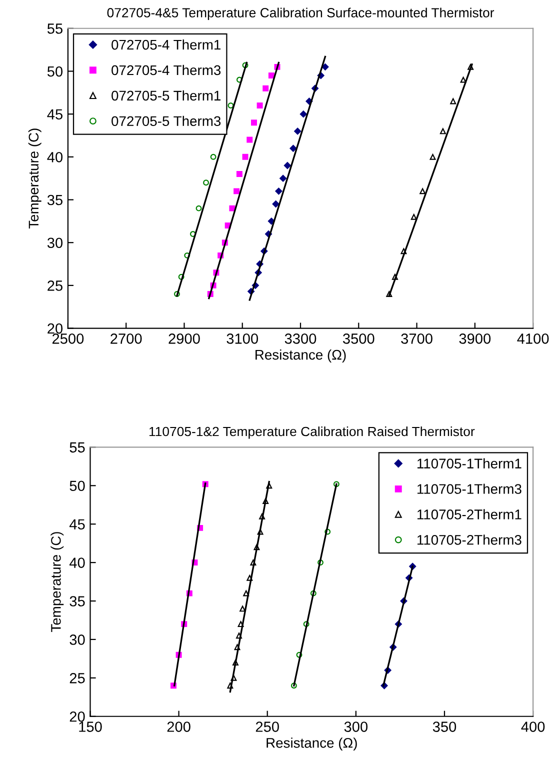 This screenshot has height=767, width=557. I want to click on chart-title: 072705-4&5 Temperature Calibration Surface-mounted Thermistor, so click(300, 14).